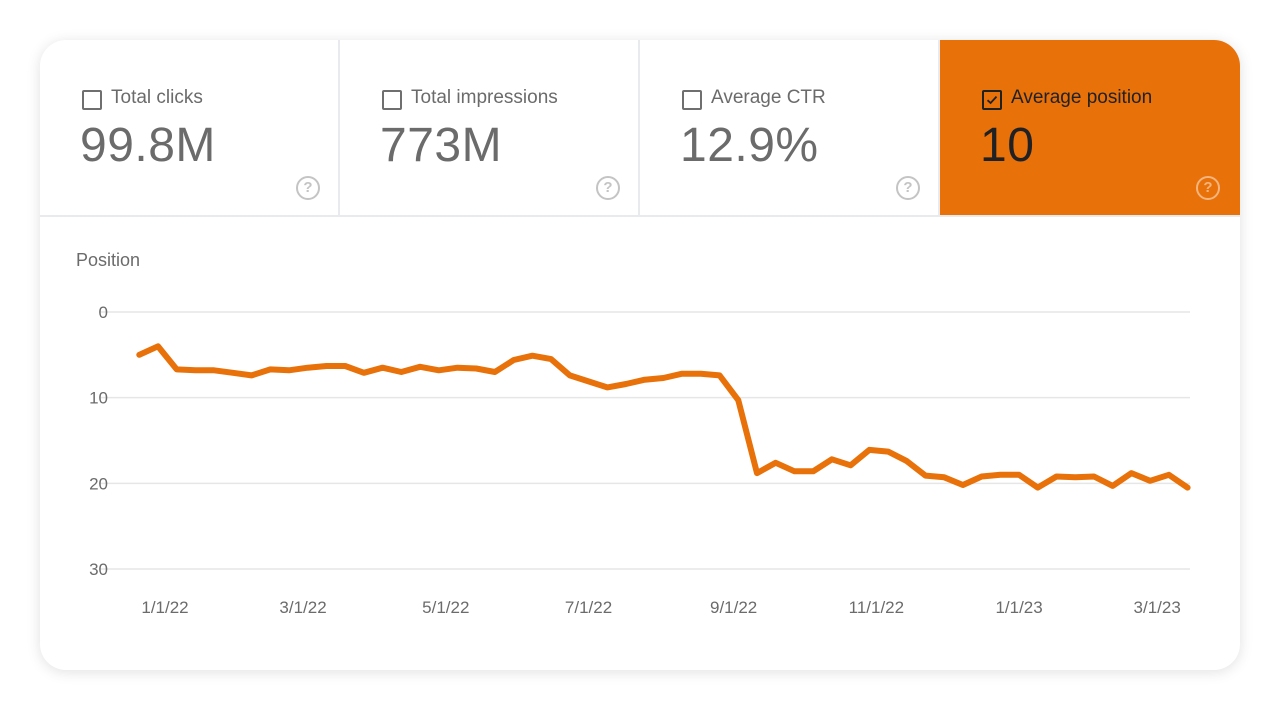 The image size is (1280, 720). What do you see at coordinates (1157, 607) in the screenshot?
I see `x-tick-label: 3/1/23` at bounding box center [1157, 607].